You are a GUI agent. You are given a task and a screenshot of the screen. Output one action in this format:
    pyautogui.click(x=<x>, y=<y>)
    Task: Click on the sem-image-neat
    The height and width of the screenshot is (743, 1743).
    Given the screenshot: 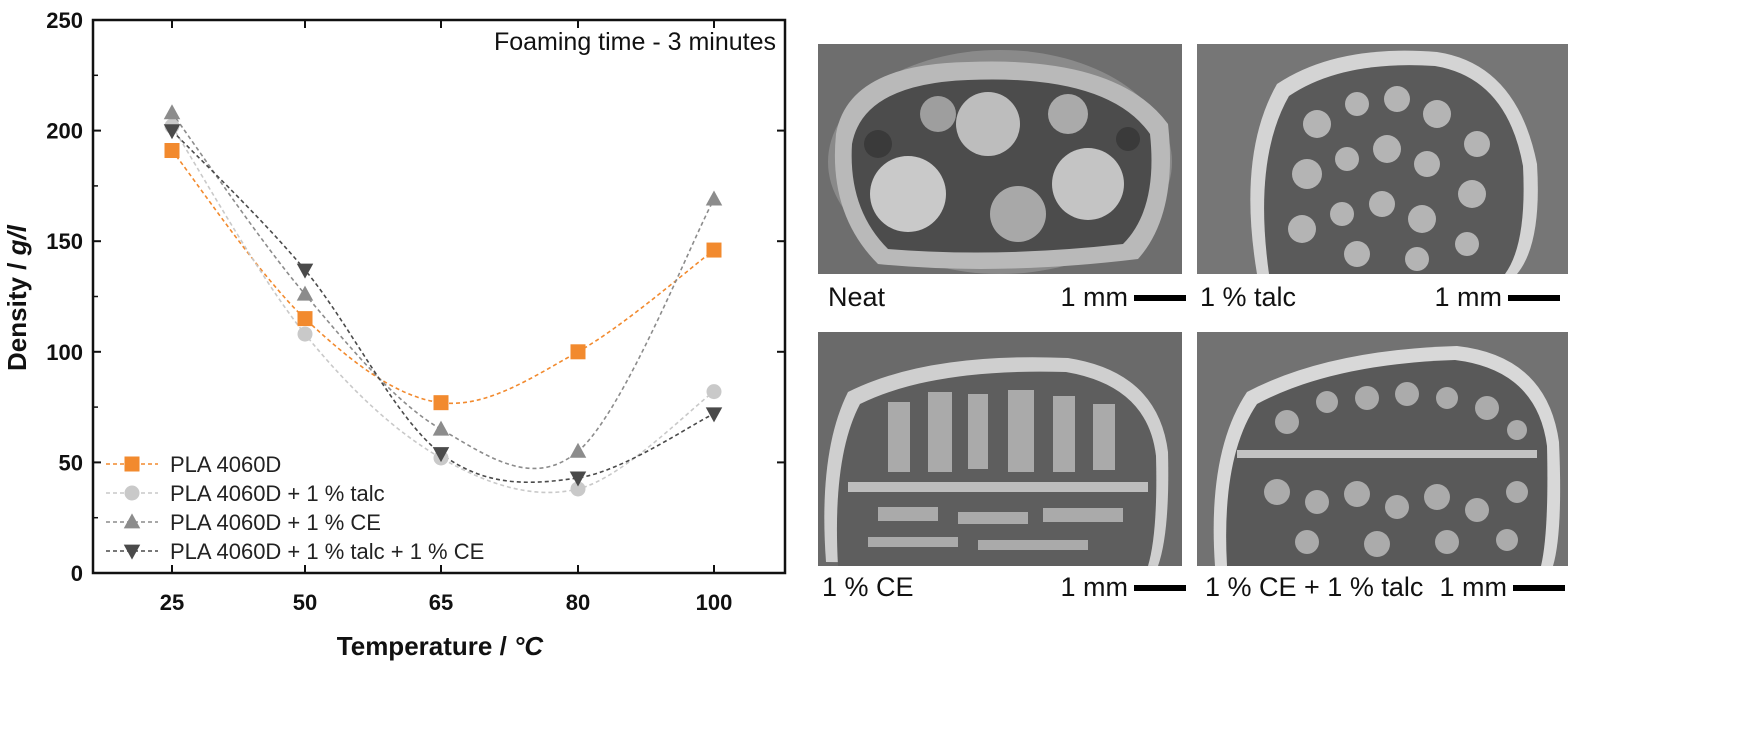 What is the action you would take?
    pyautogui.click(x=1000, y=159)
    